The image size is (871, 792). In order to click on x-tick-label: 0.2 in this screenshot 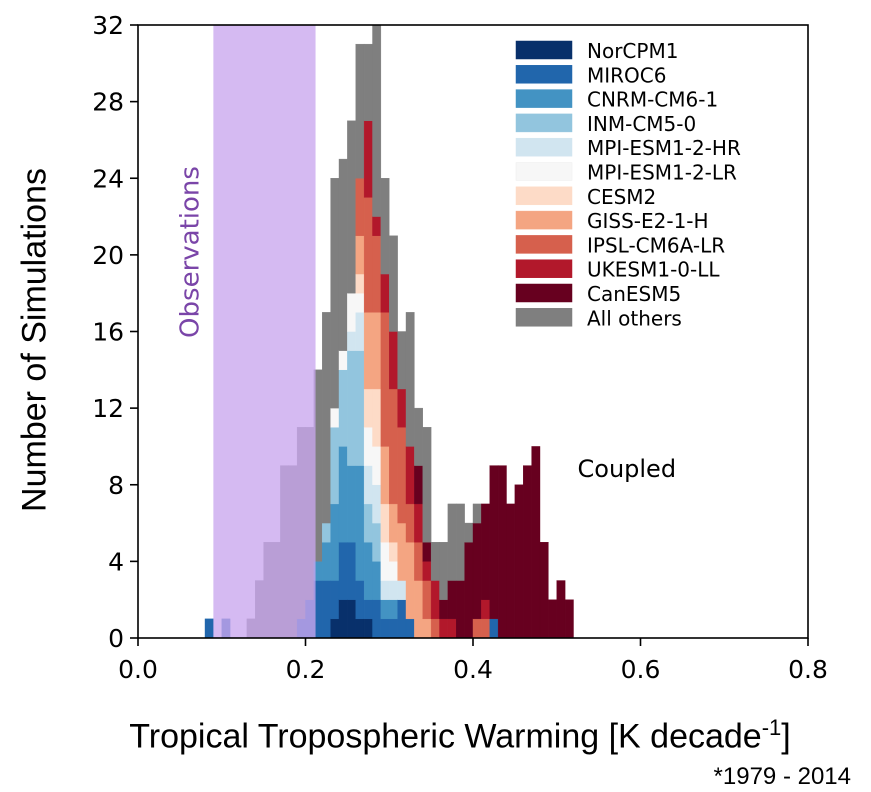, I will do `click(306, 669)`.